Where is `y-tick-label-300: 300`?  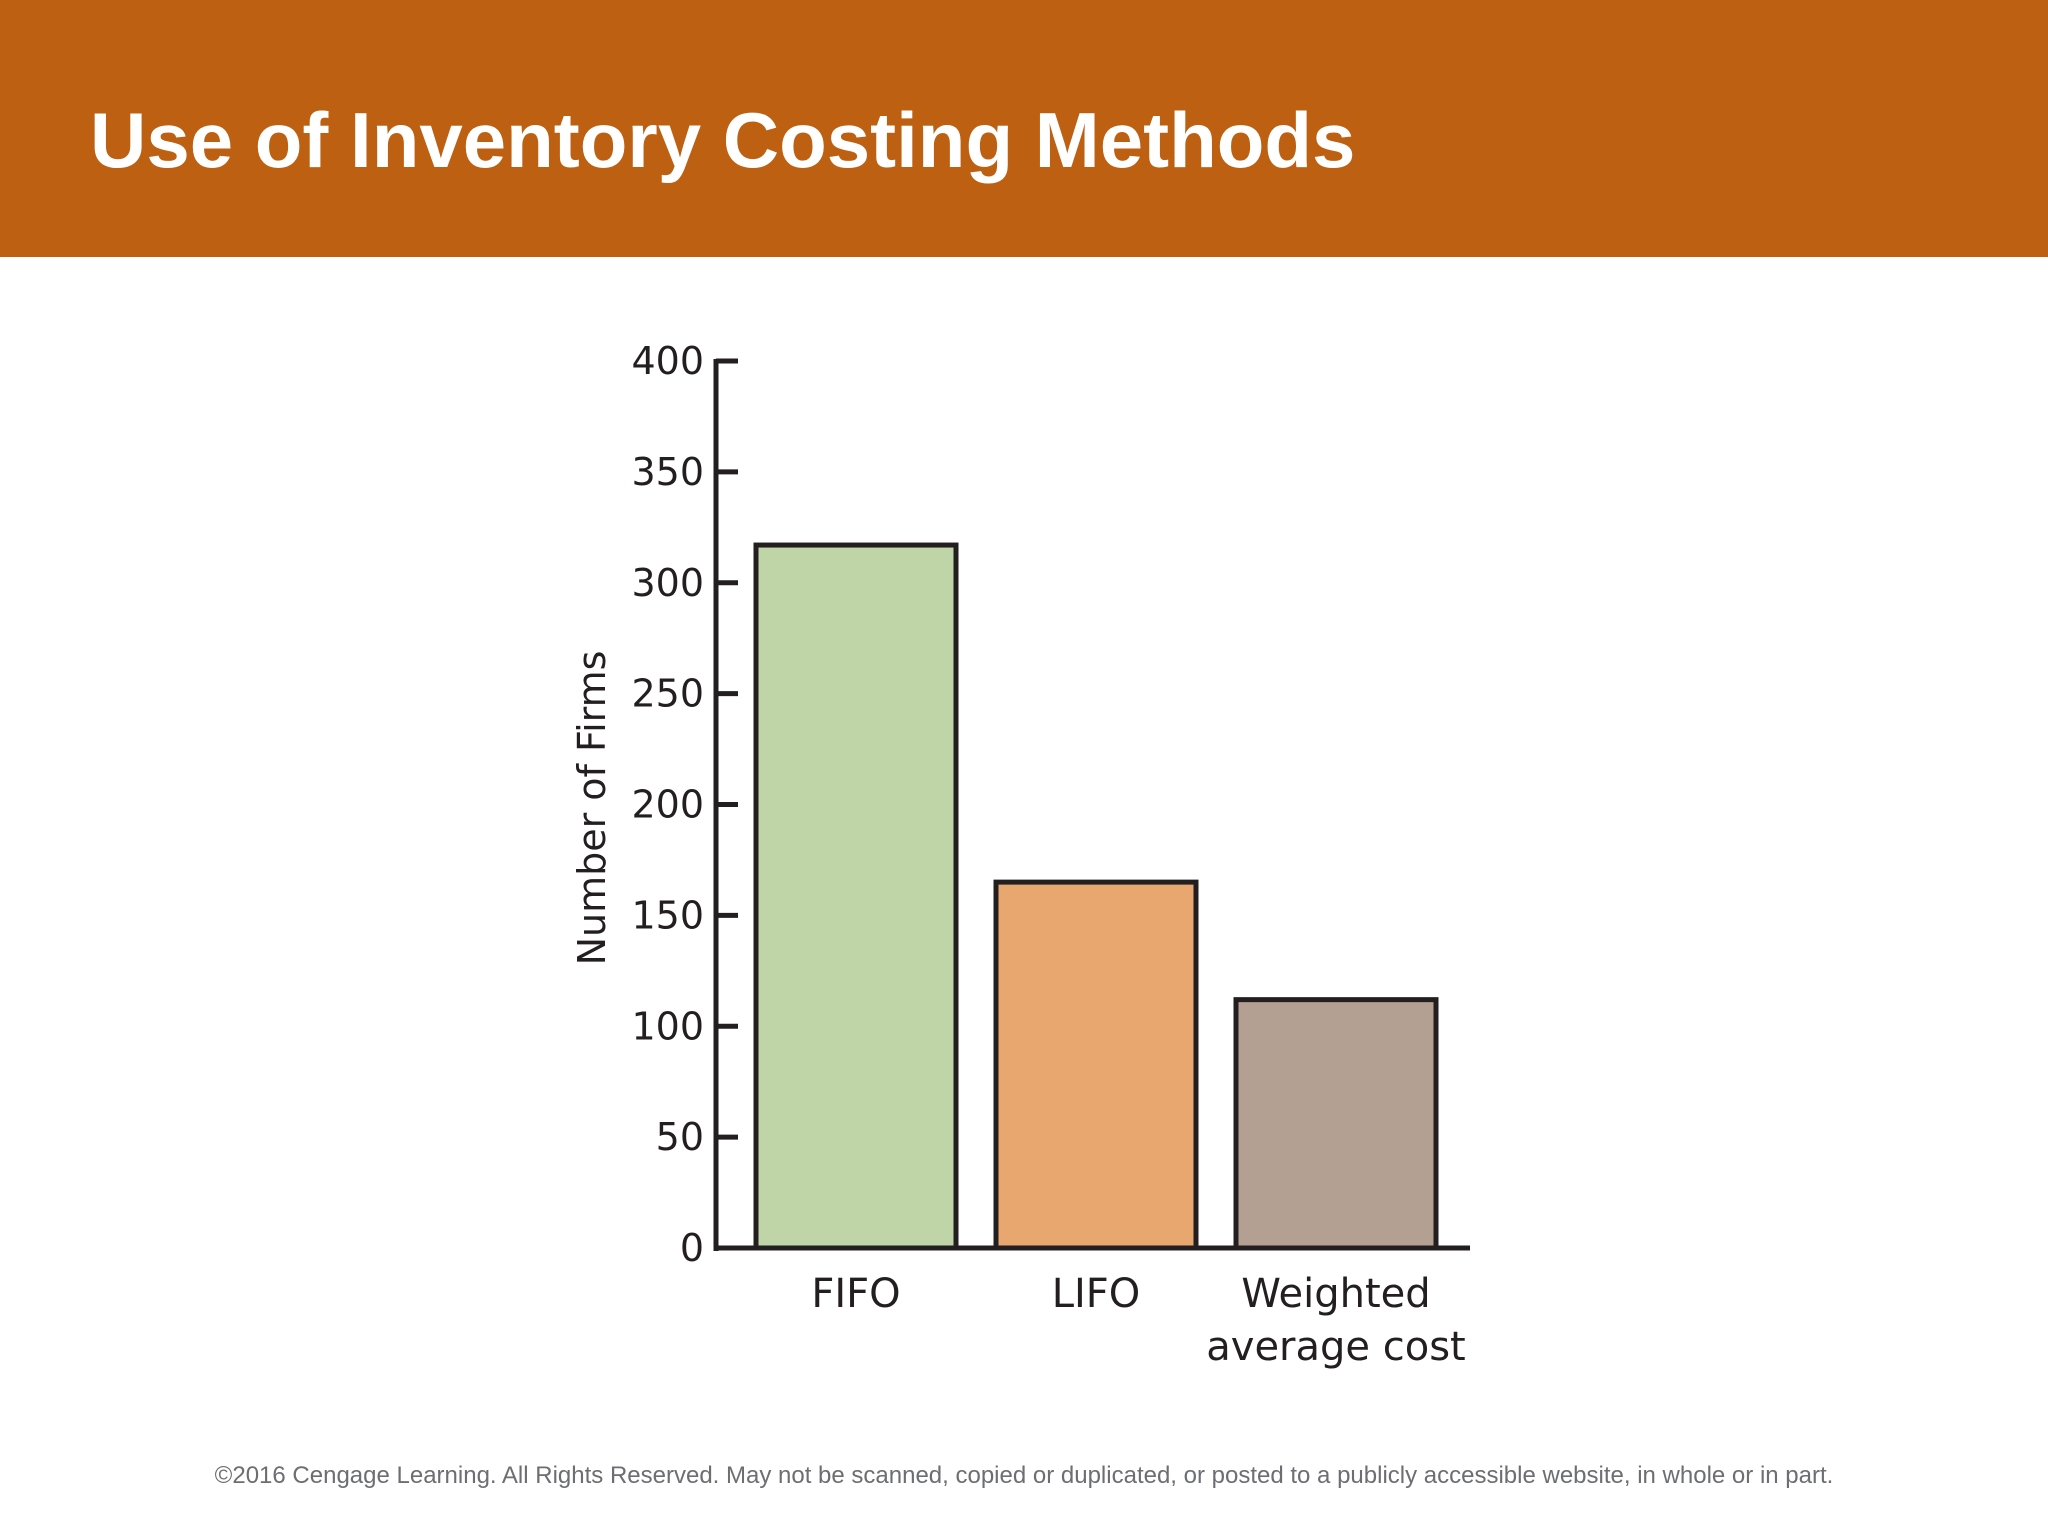
y-tick-label-300: 300 is located at coordinates (667, 583).